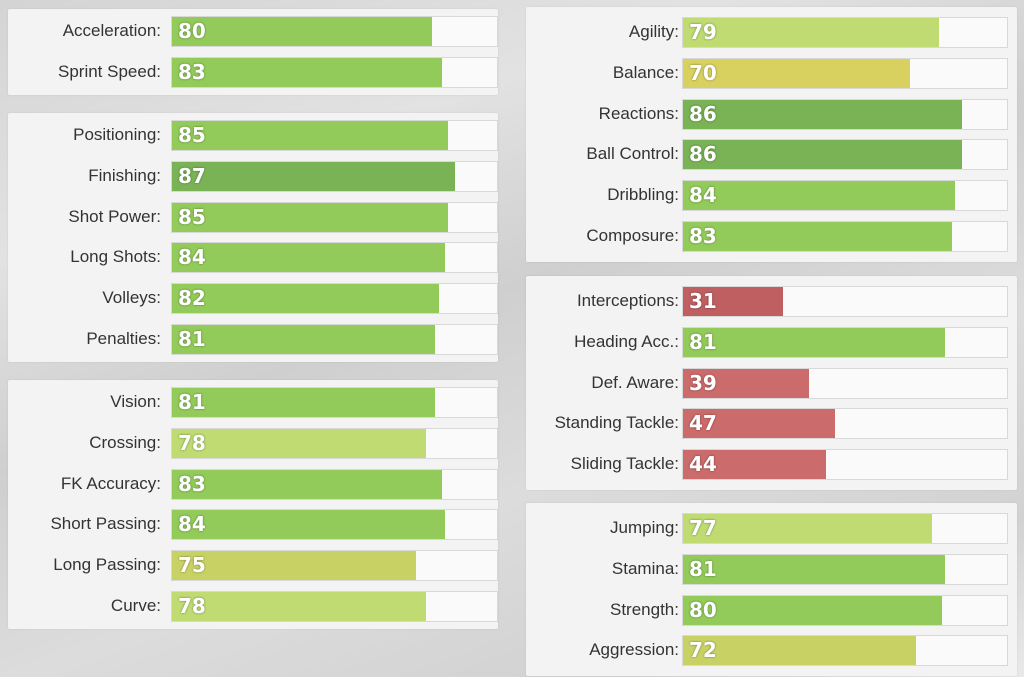 The width and height of the screenshot is (1024, 677). What do you see at coordinates (703, 650) in the screenshot?
I see `stat-value: 72` at bounding box center [703, 650].